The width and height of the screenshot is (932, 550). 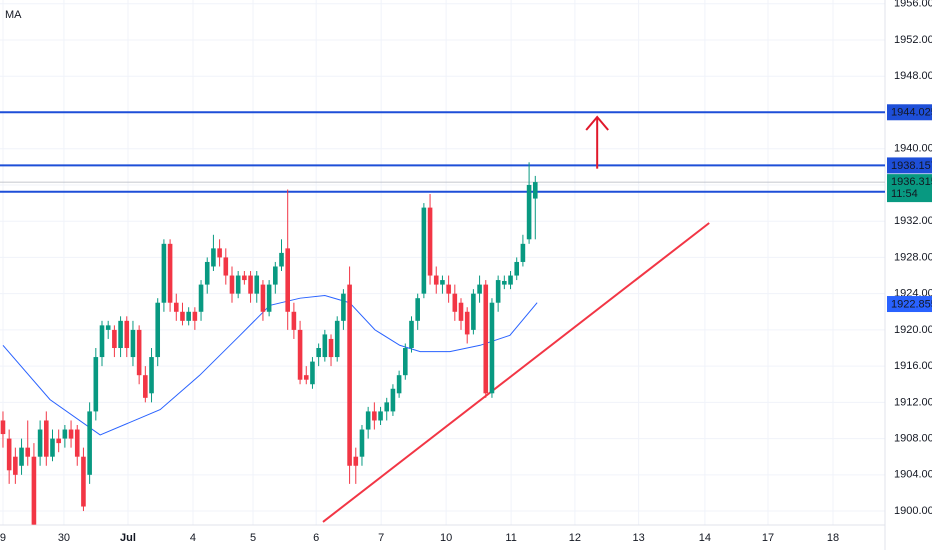 I want to click on x-tick-label: 6, so click(x=316, y=538).